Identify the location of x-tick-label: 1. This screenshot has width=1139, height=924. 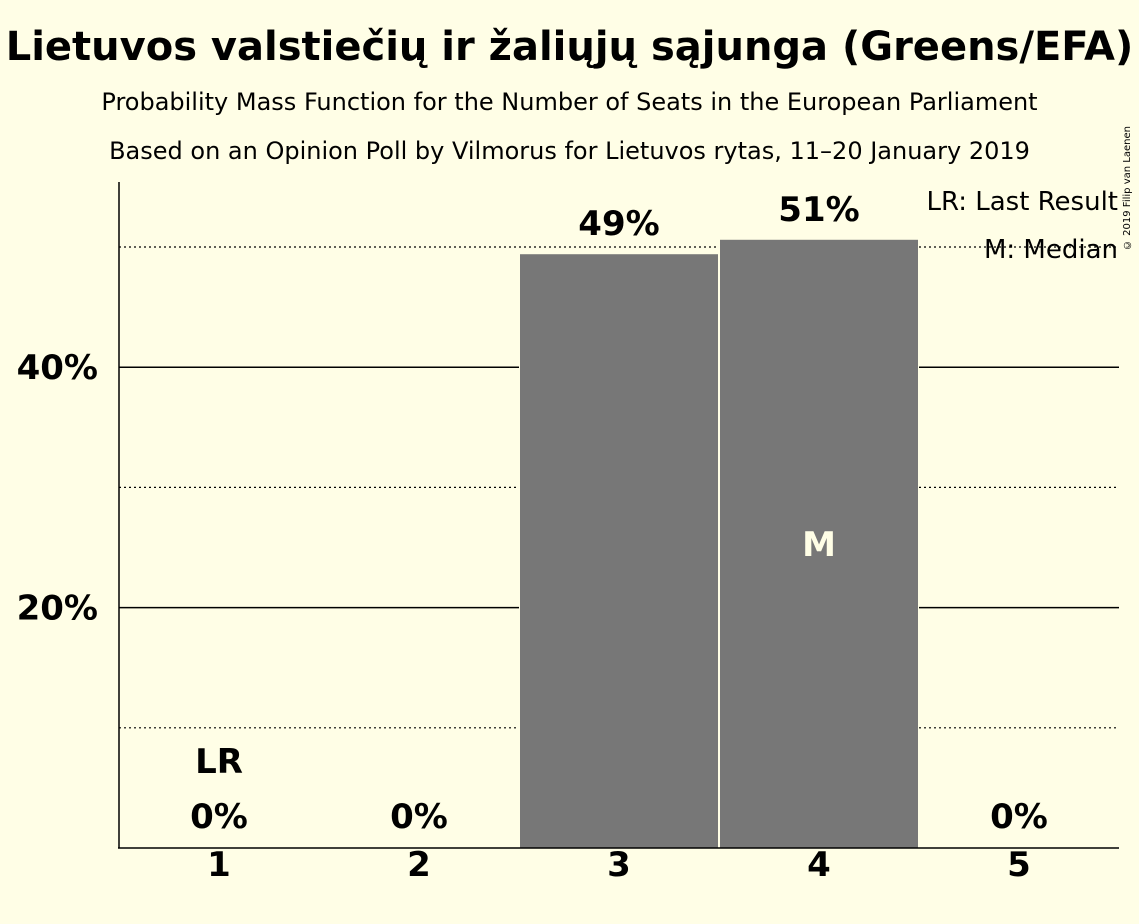
(219, 865).